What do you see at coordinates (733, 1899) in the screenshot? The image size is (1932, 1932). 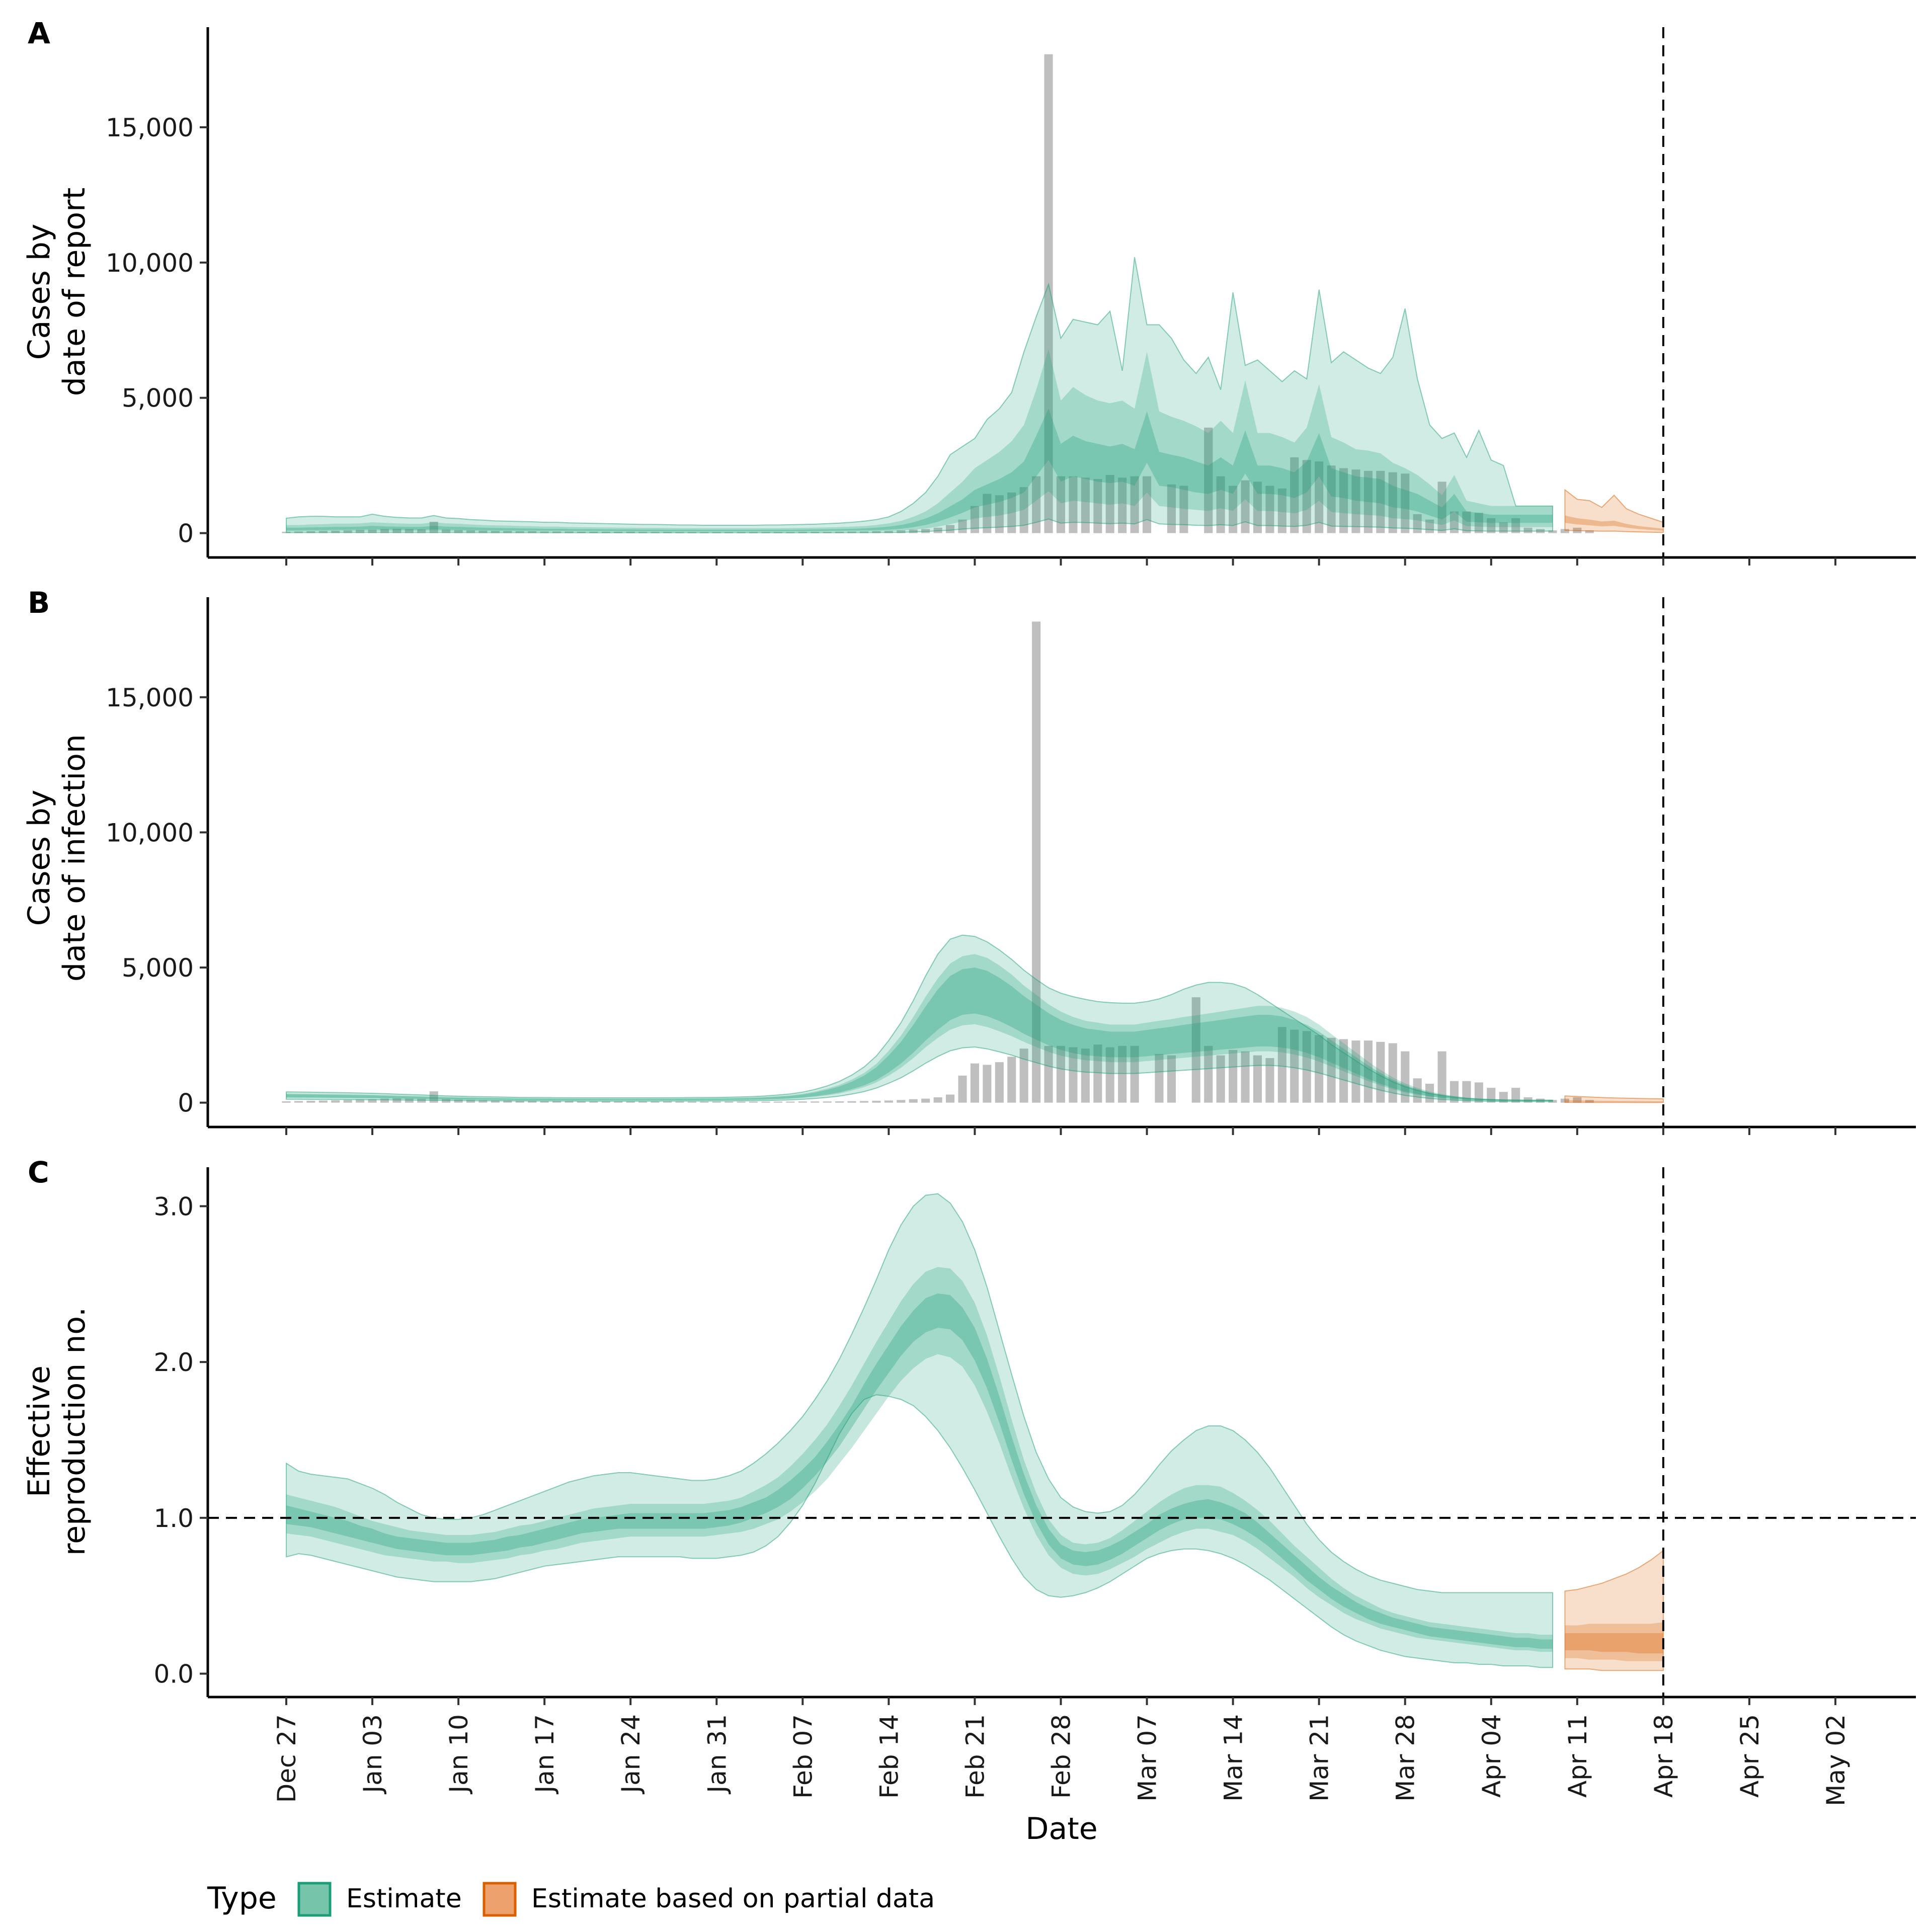 I see `legend-label-partial: Estimate based on partial data` at bounding box center [733, 1899].